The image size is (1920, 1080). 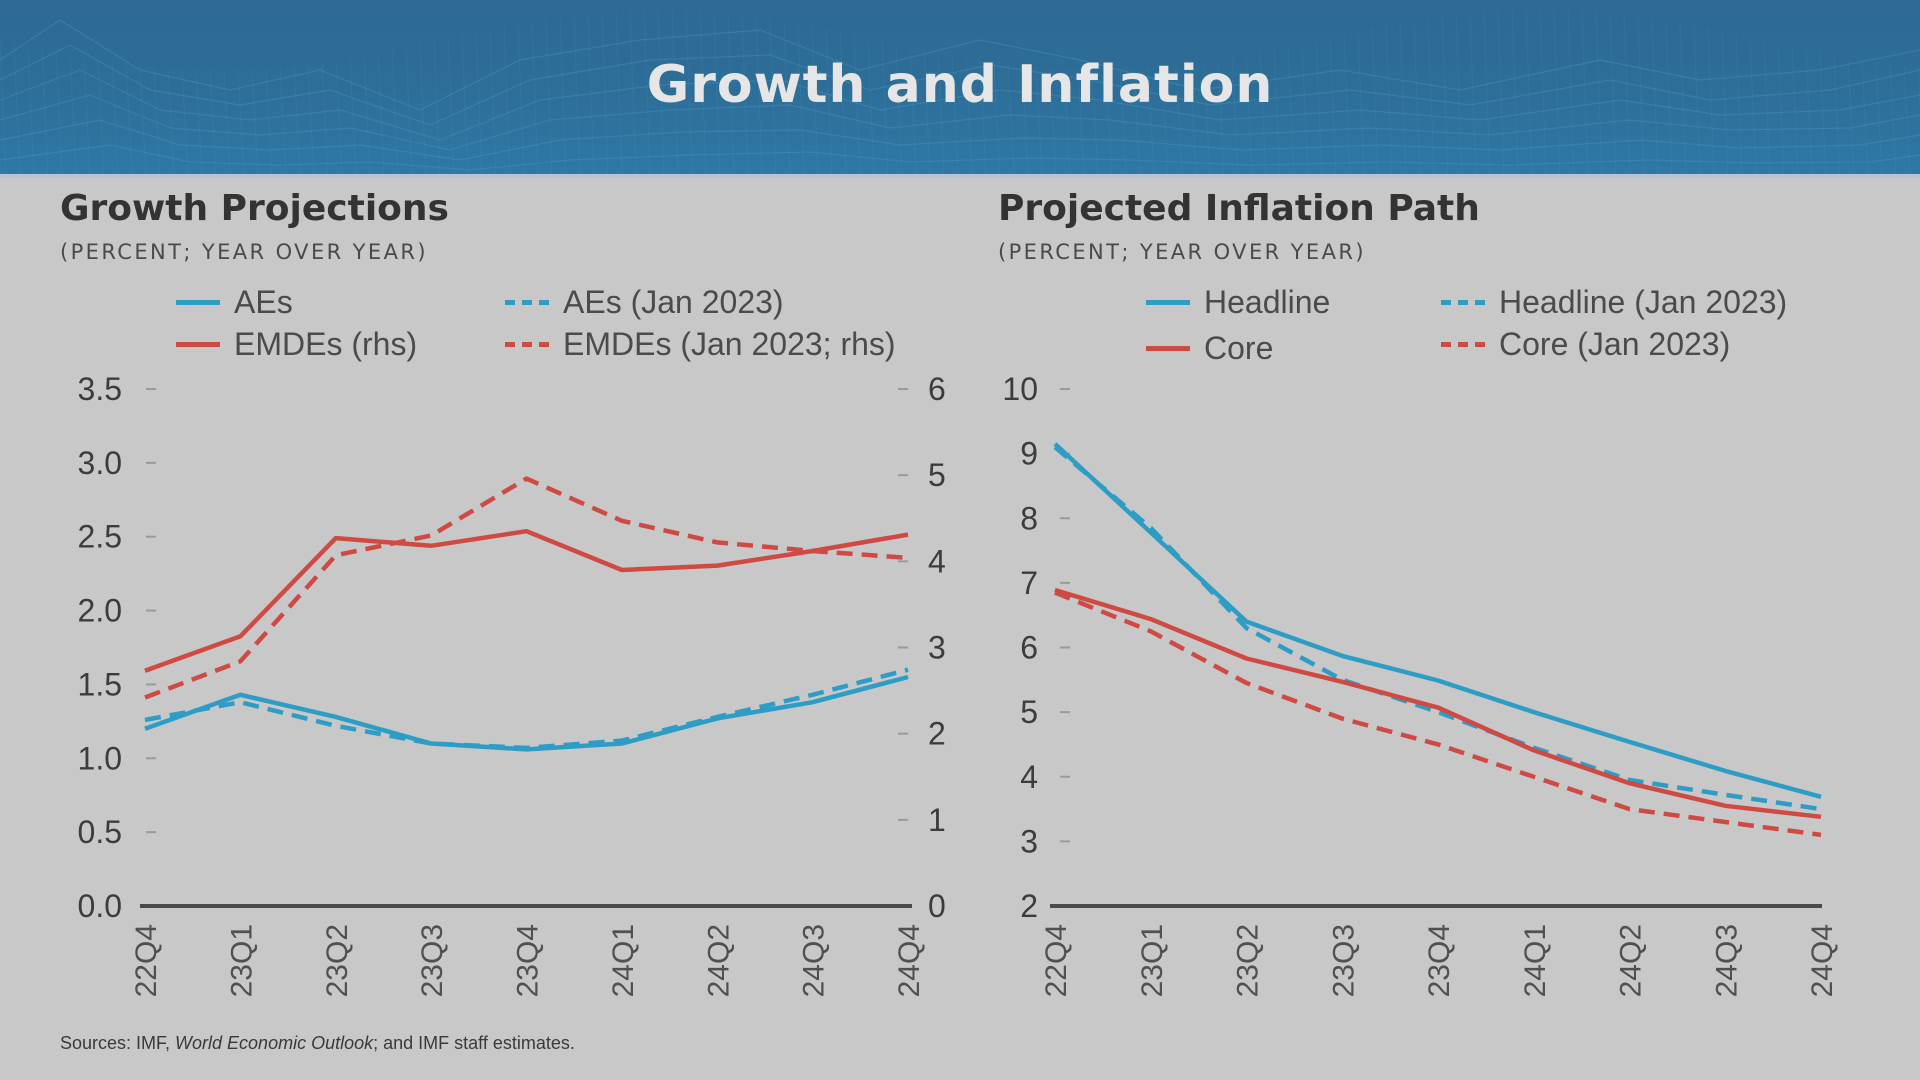 I want to click on legend-item-aes-jan-2023: AEs (Jan 2023), so click(x=644, y=302).